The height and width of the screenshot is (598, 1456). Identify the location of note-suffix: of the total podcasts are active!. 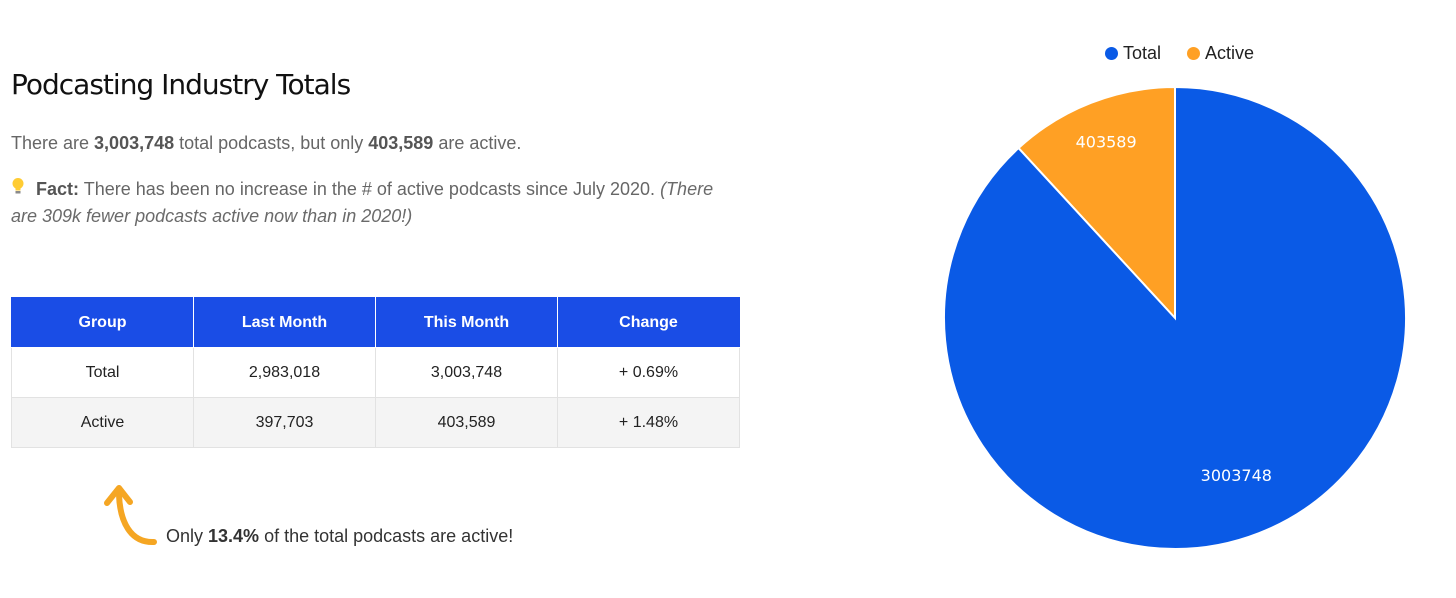
(386, 536).